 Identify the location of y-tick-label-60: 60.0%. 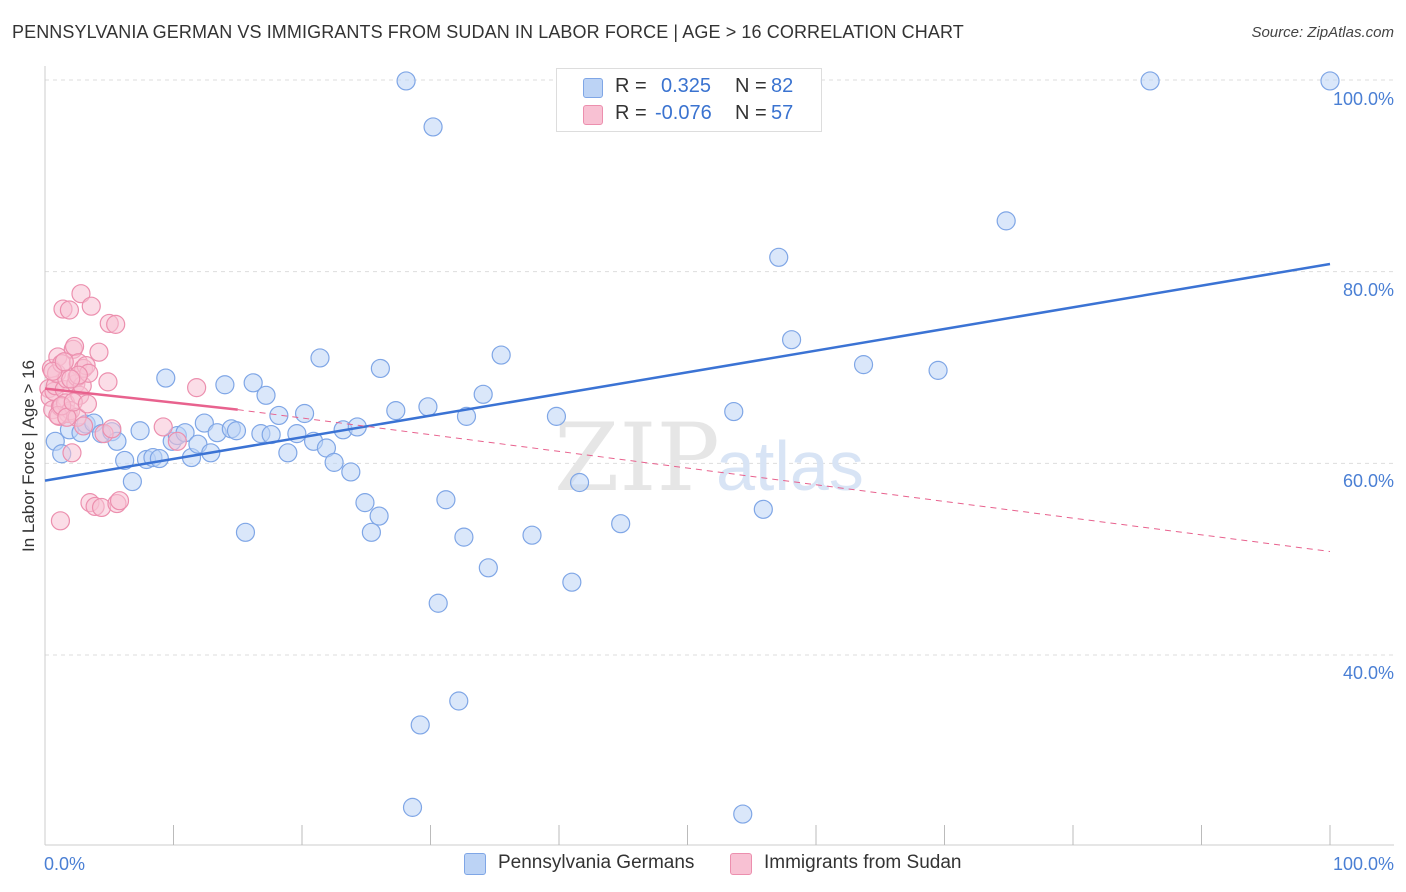
(1368, 481).